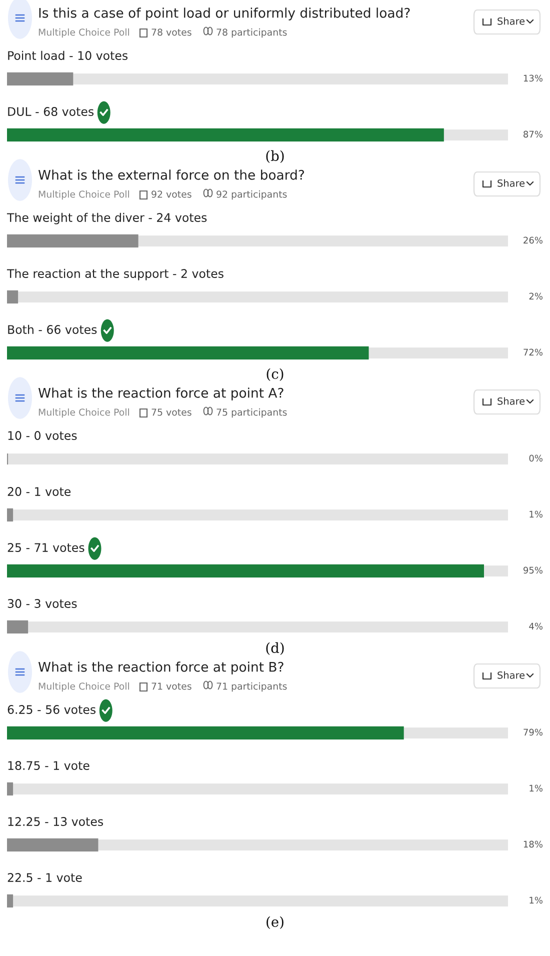 This screenshot has height=956, width=550. I want to click on data-label: 72%, so click(533, 352).